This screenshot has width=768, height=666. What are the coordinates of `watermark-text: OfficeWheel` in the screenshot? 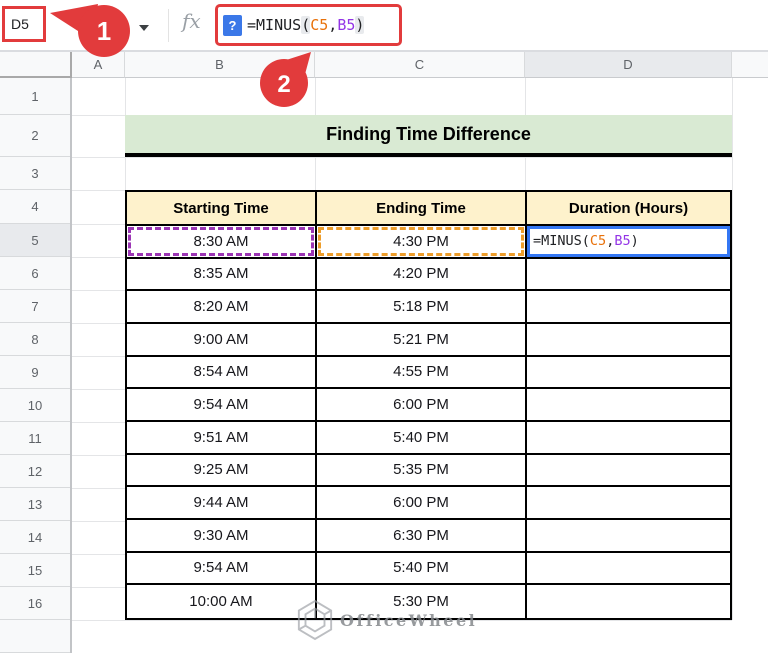 It's located at (409, 620).